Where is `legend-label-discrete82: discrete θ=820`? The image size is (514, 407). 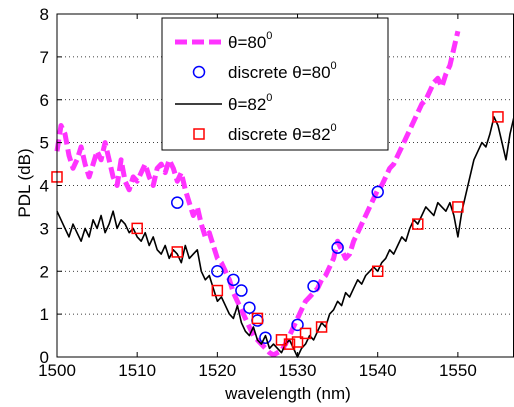 legend-label-discrete82: discrete θ=820 is located at coordinates (282, 133).